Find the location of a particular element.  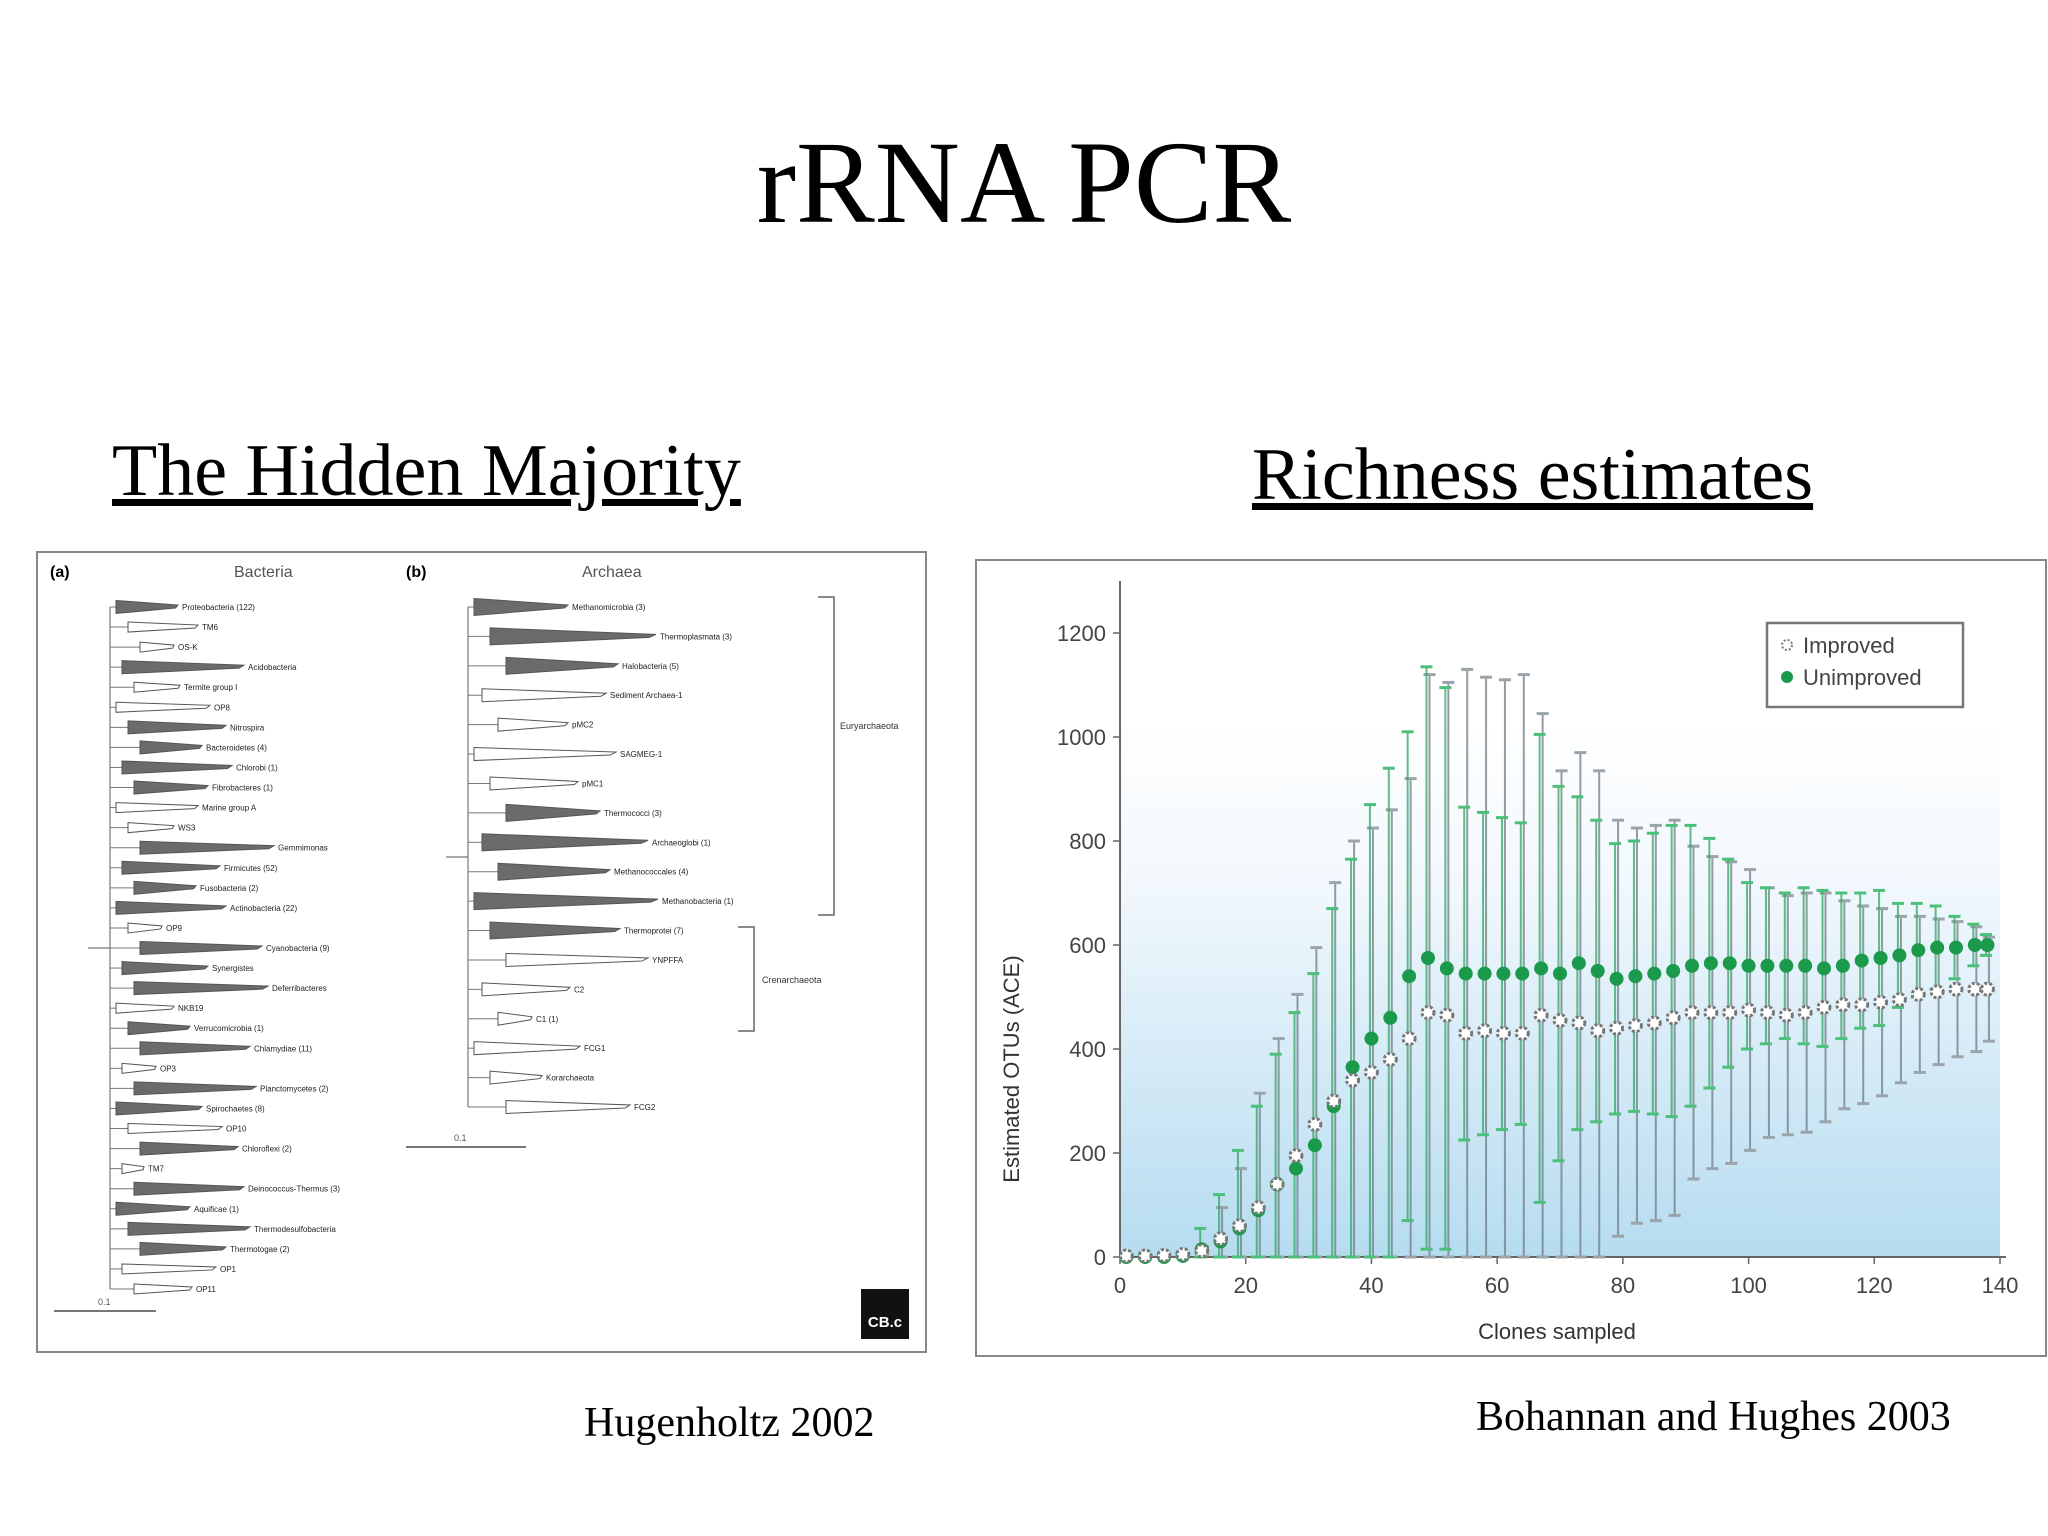

left-citation: Hugenholtz 2002 is located at coordinates (729, 1423).